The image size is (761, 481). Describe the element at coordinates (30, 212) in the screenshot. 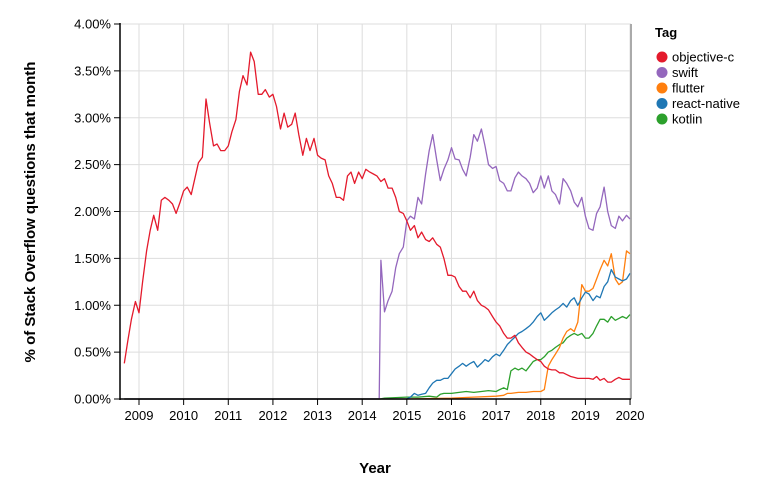

I see `y-axis-title: % of Stack Overflow questions that month` at that location.